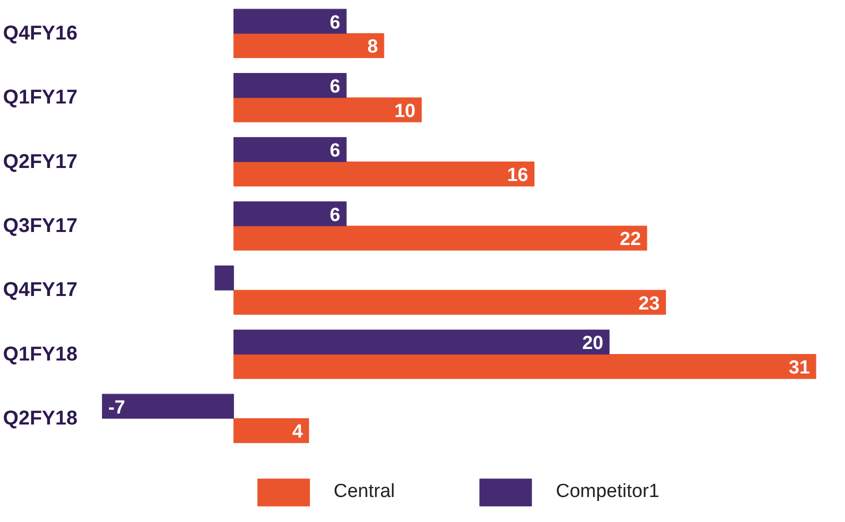 This screenshot has width=845, height=522. I want to click on y-tick-label: Q1FY18, so click(40, 354).